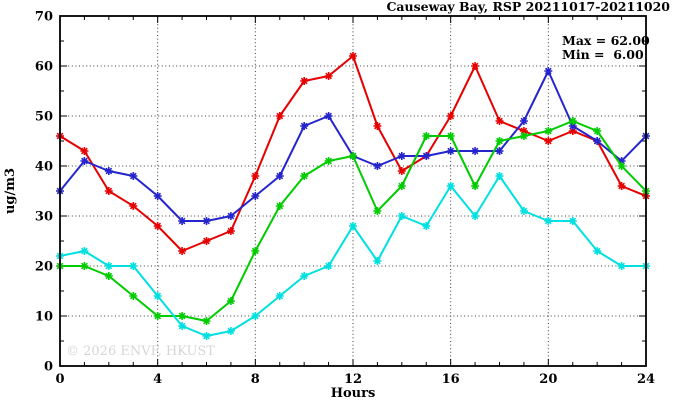 Image resolution: width=674 pixels, height=409 pixels. Describe the element at coordinates (48, 367) in the screenshot. I see `y-tick-label: 0` at that location.